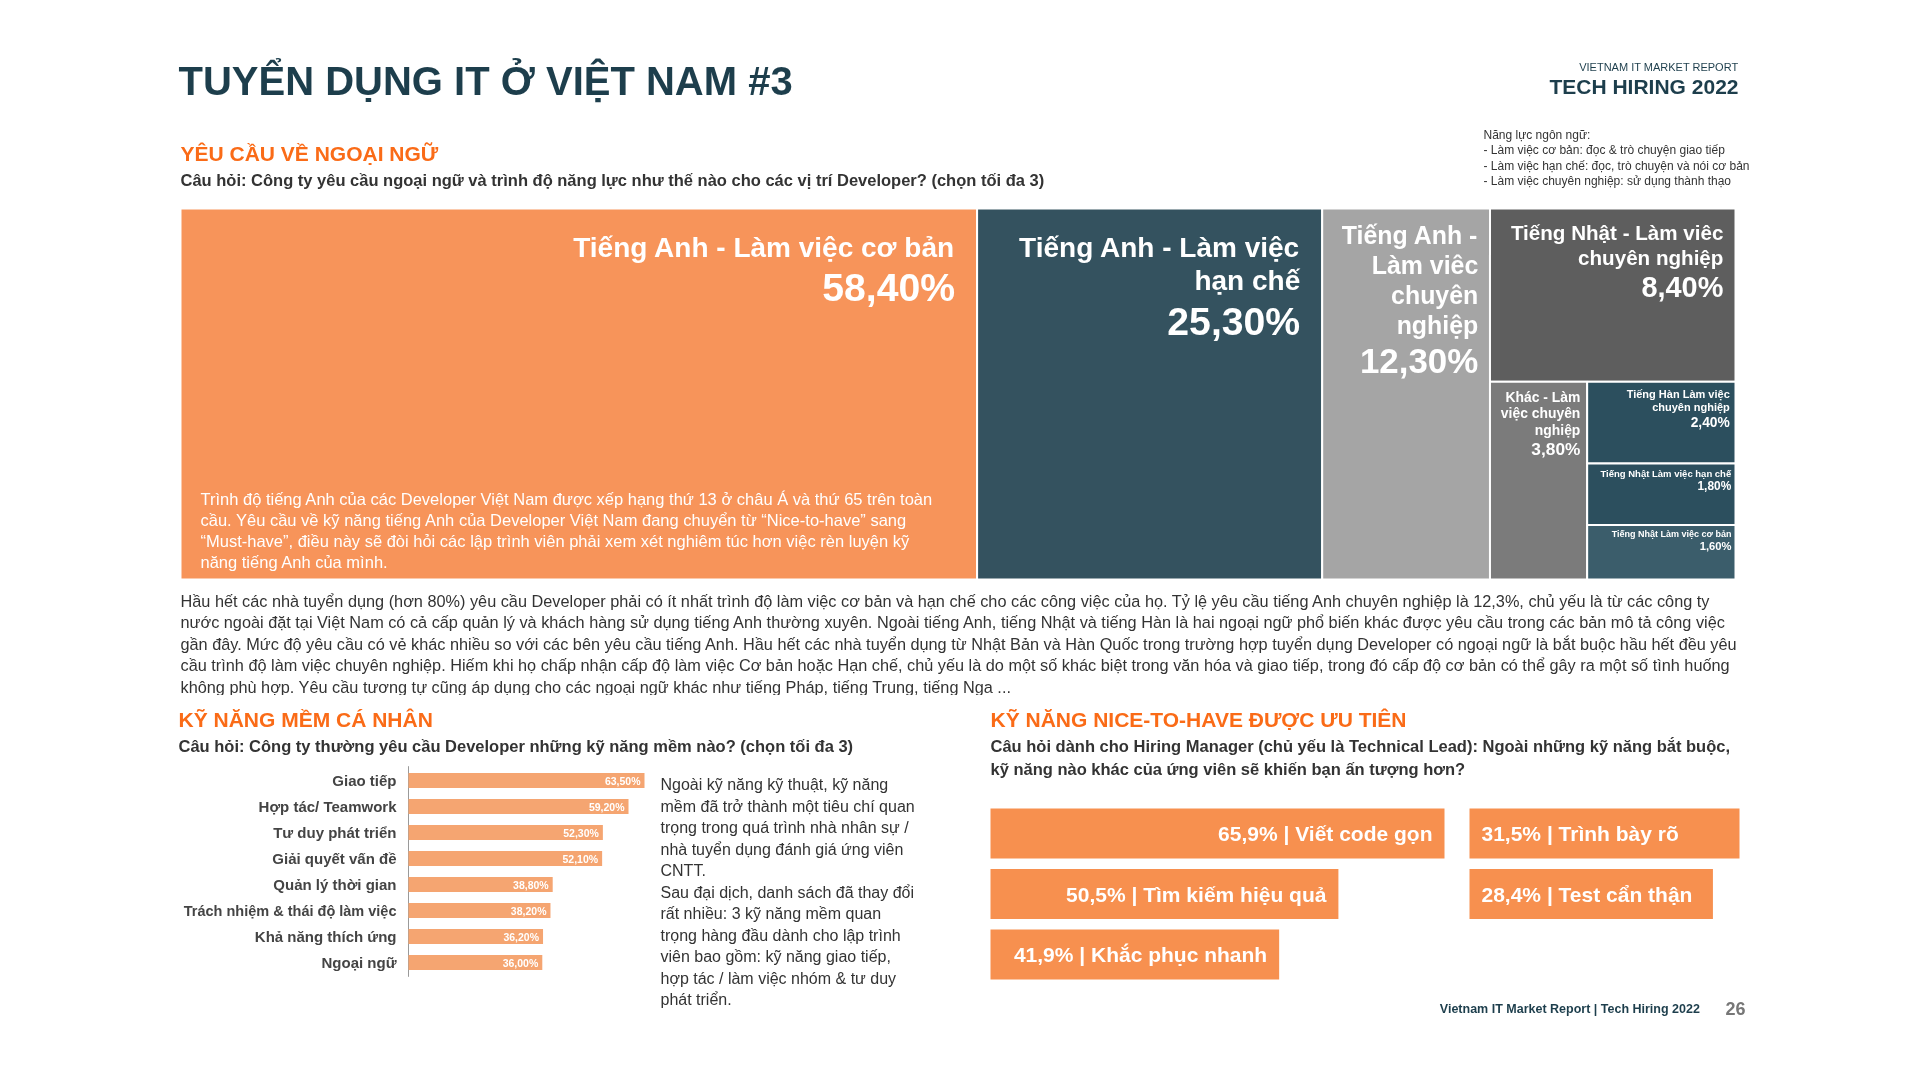 This screenshot has width=1920, height=1080. What do you see at coordinates (364, 780) in the screenshot?
I see `y-tick-label: Giao tiếp` at bounding box center [364, 780].